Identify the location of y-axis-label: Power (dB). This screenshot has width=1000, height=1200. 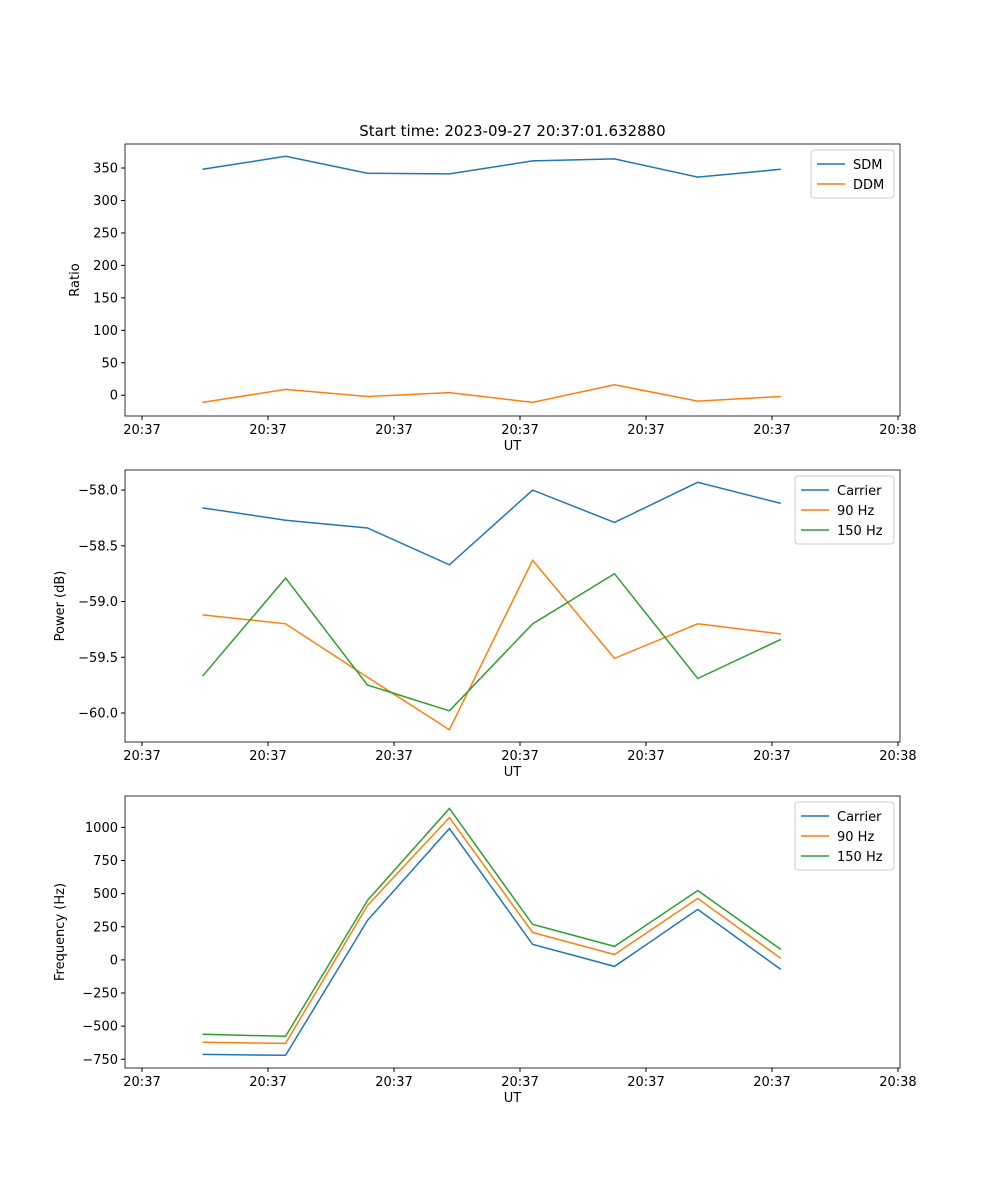
(60, 606).